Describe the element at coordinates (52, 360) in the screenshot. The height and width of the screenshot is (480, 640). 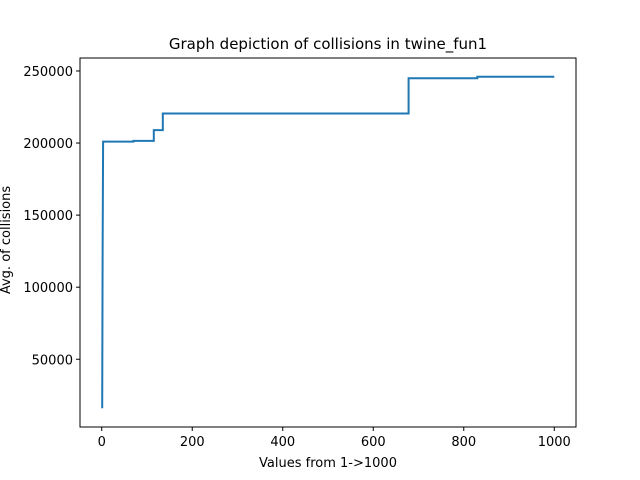
I see `y-tick-label: 50000` at that location.